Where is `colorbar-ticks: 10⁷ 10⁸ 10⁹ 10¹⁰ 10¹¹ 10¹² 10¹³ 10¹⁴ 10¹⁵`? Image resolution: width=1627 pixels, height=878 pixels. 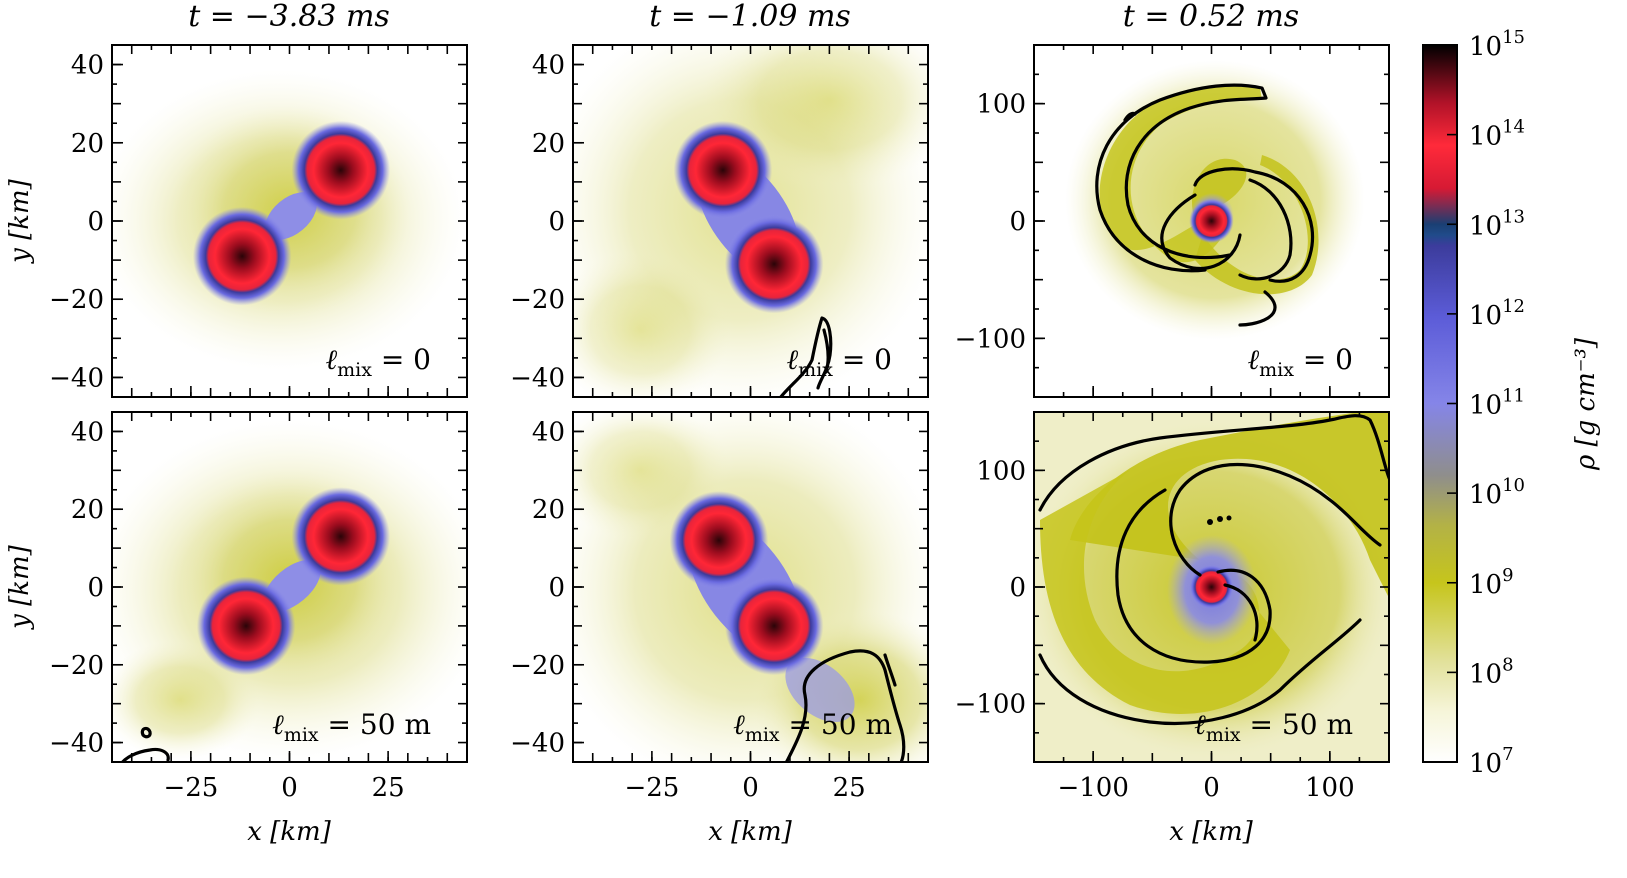 colorbar-ticks: 10⁷ 10⁸ 10⁹ 10¹⁰ 10¹¹ 10¹² 10¹³ 10¹⁴ 10¹⁵ is located at coordinates (1486, 403).